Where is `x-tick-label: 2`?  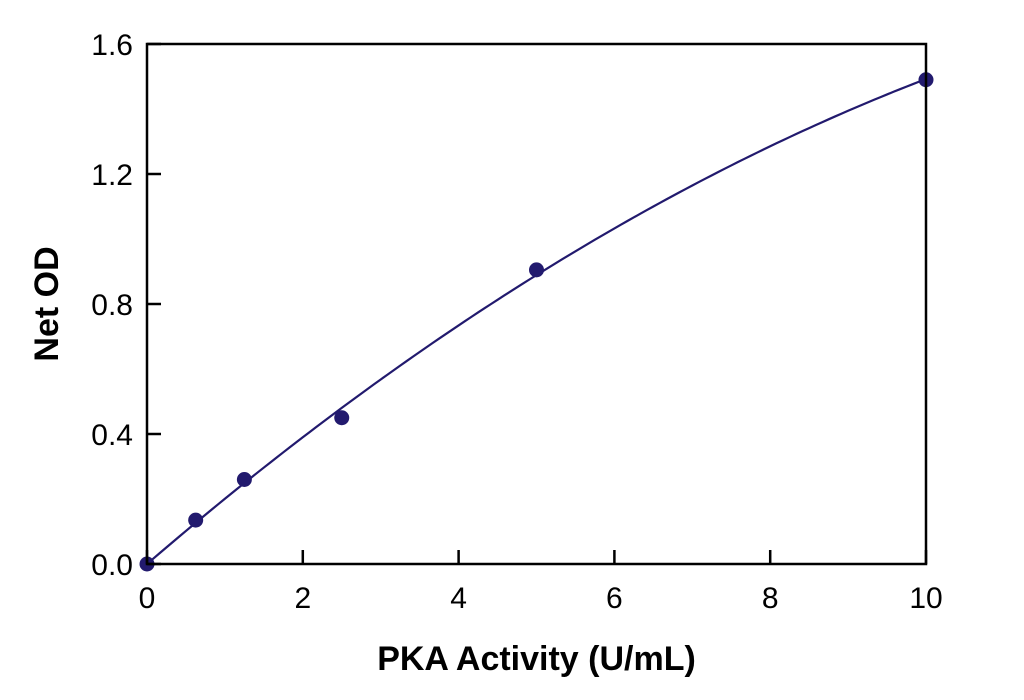
x-tick-label: 2 is located at coordinates (302, 598).